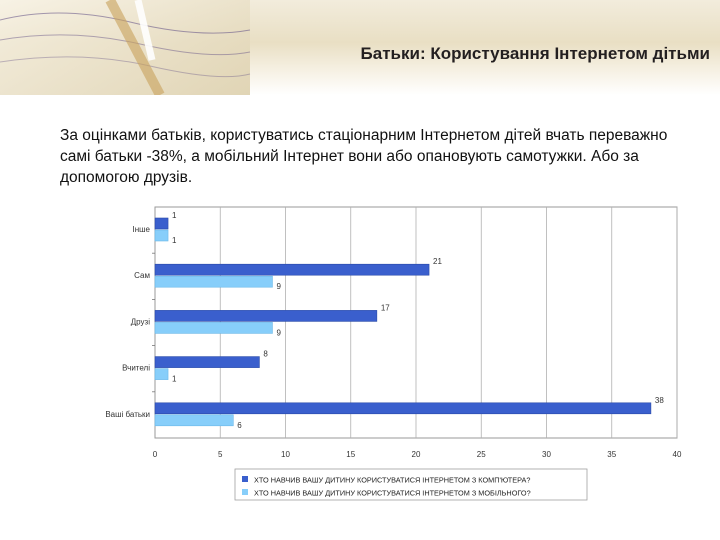 Image resolution: width=720 pixels, height=540 pixels. Describe the element at coordinates (611, 454) in the screenshot. I see `x-tick-label: 35` at that location.